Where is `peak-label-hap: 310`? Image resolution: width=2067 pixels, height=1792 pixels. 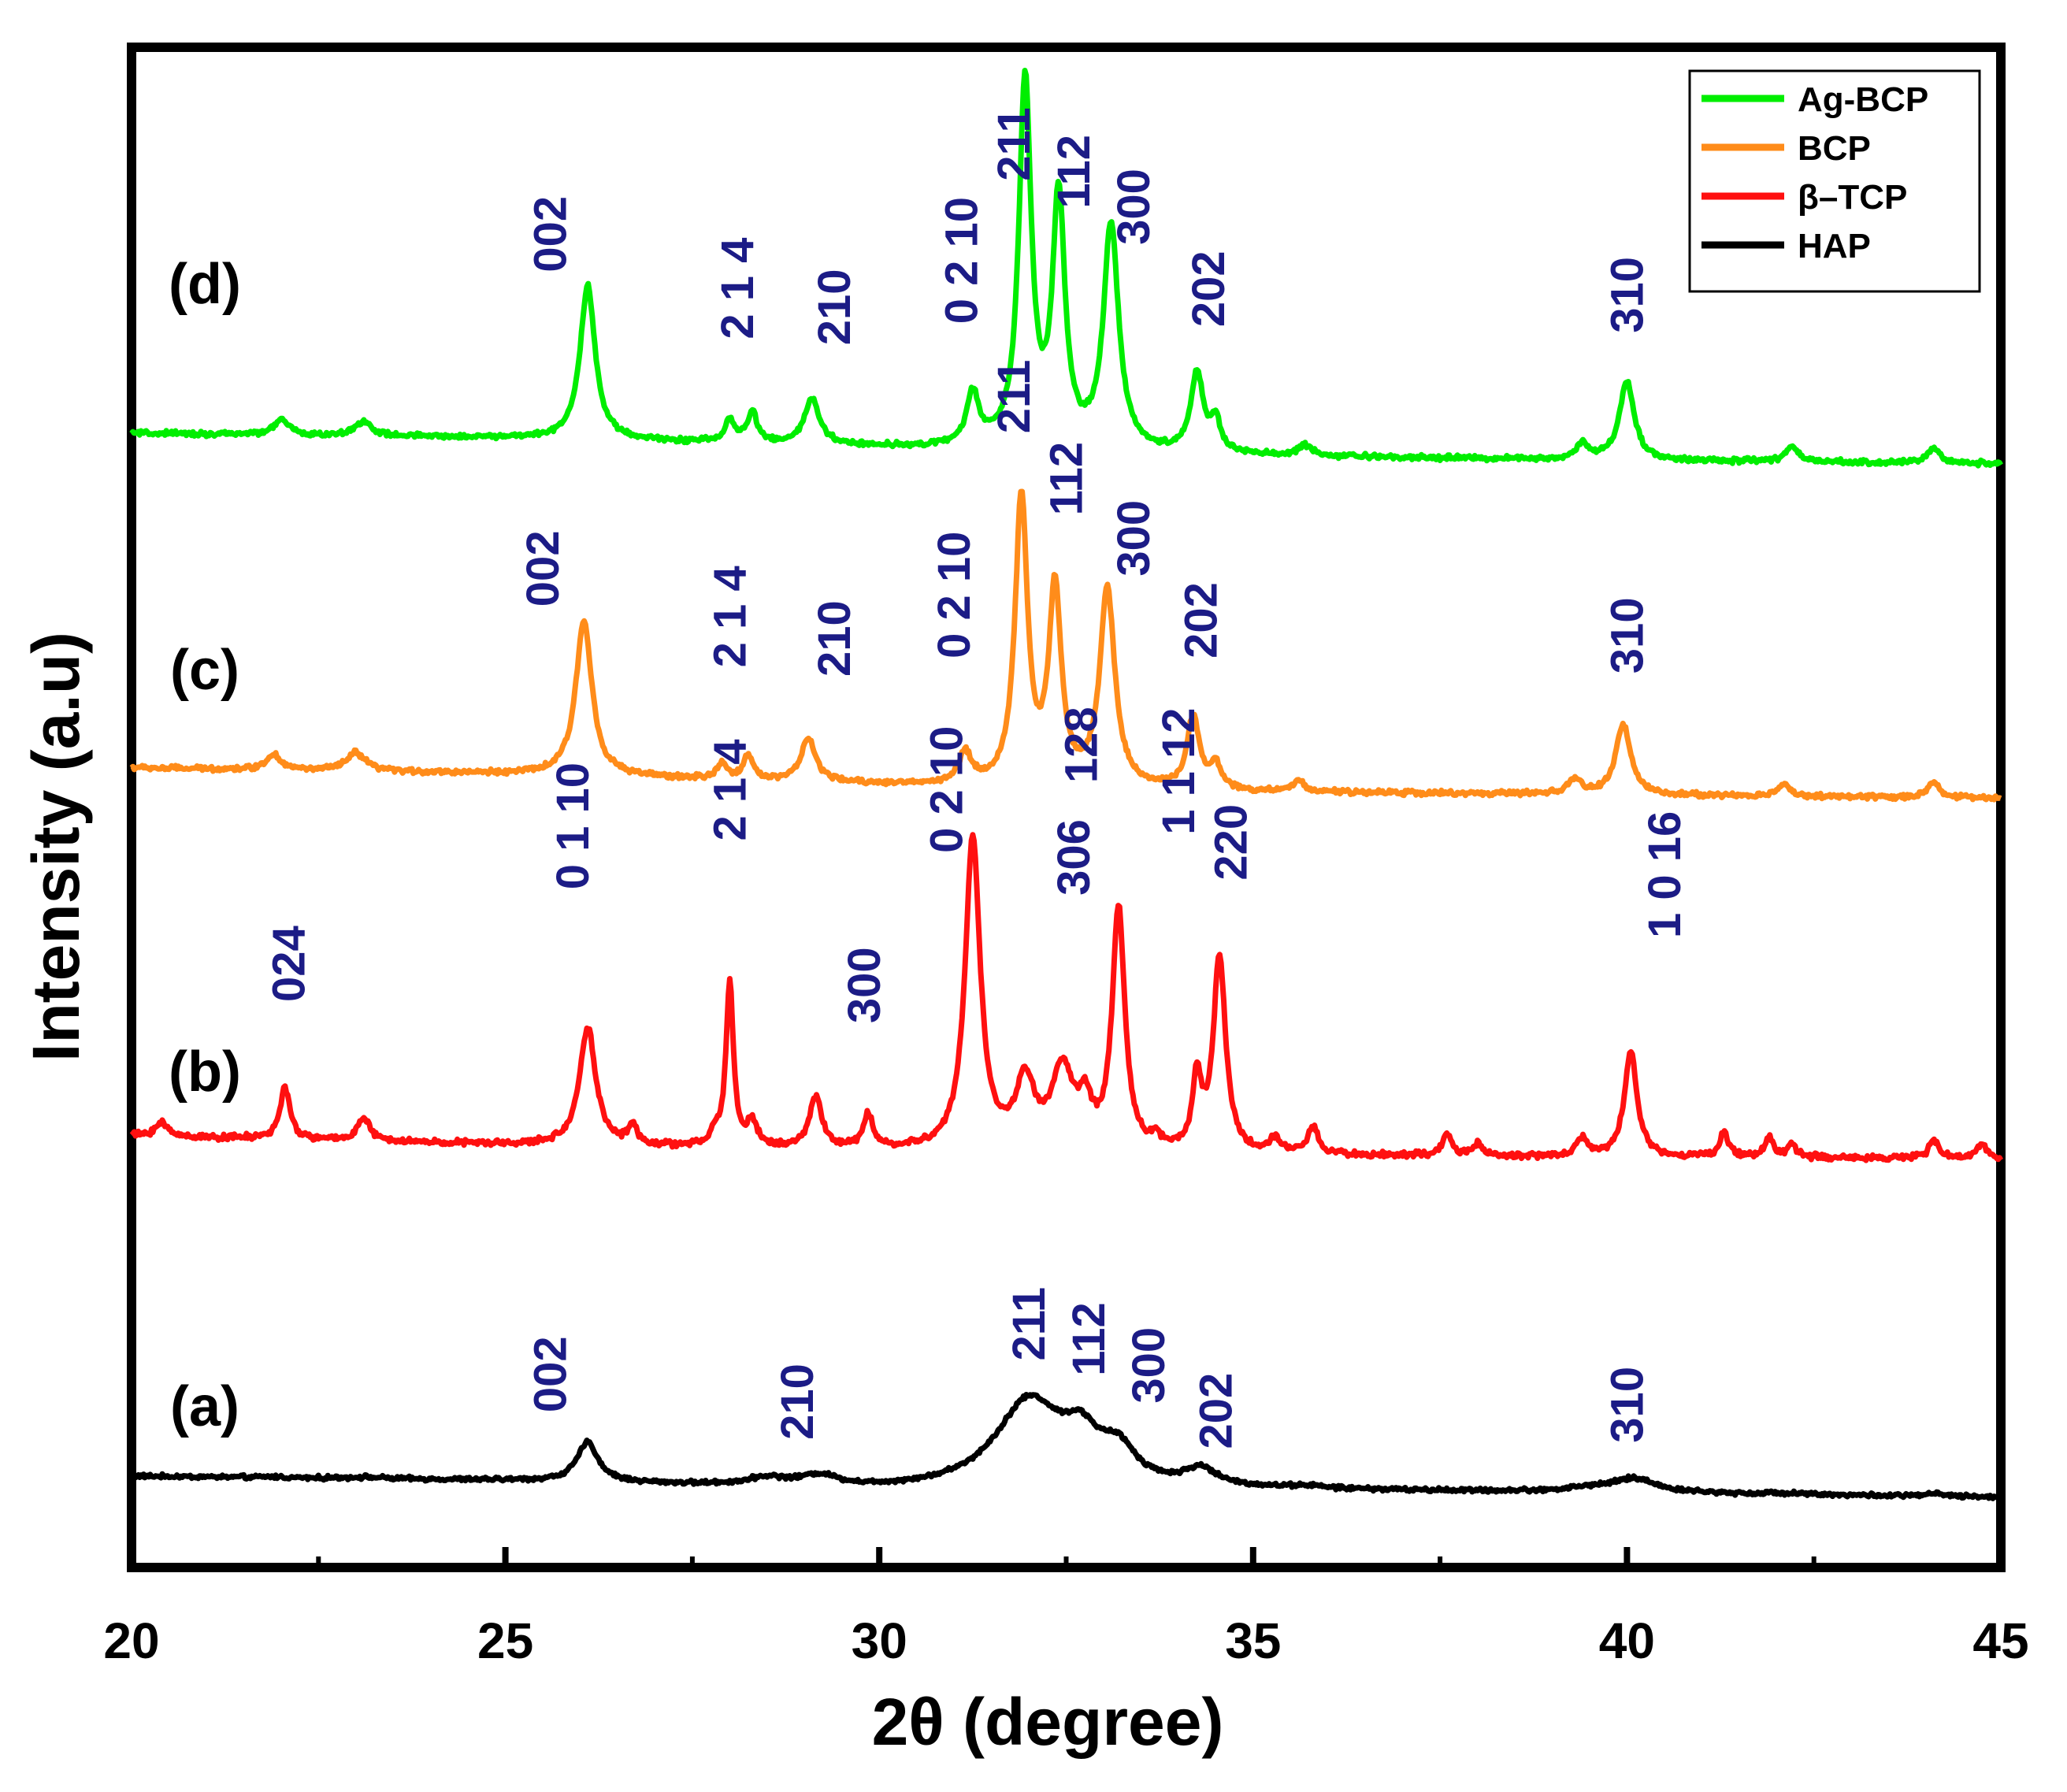
peak-label-hap: 310 is located at coordinates (1627, 1405).